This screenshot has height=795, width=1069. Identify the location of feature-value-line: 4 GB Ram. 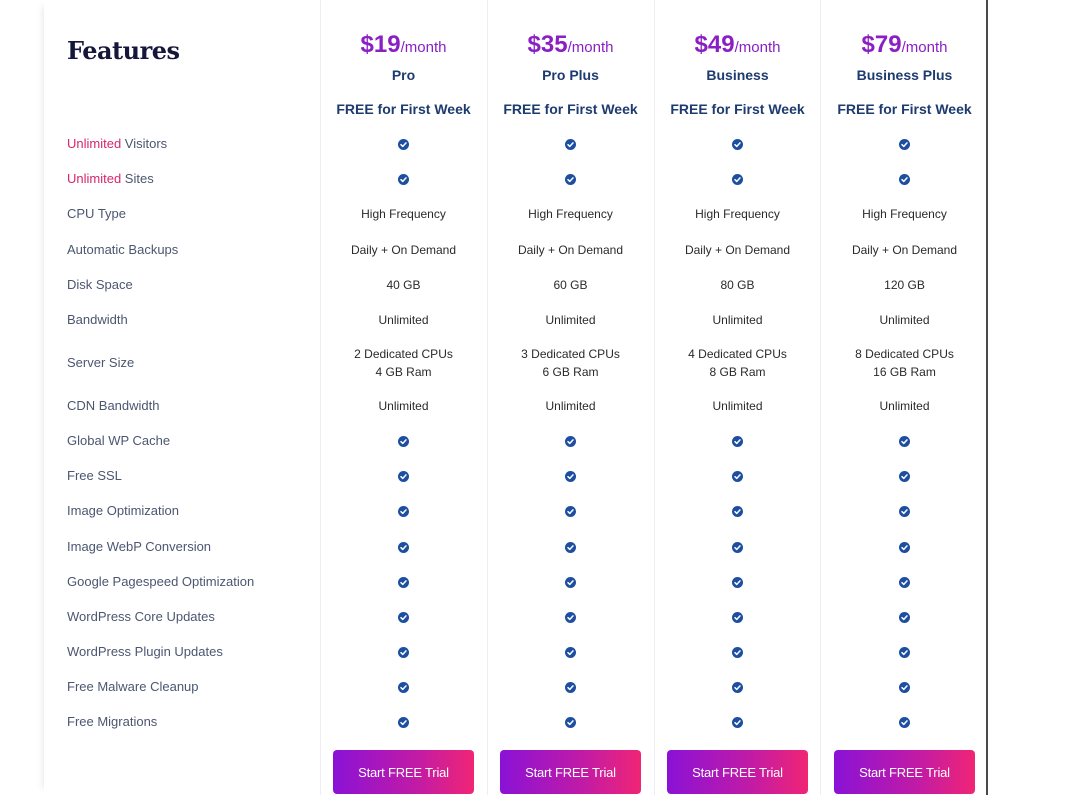
(403, 372).